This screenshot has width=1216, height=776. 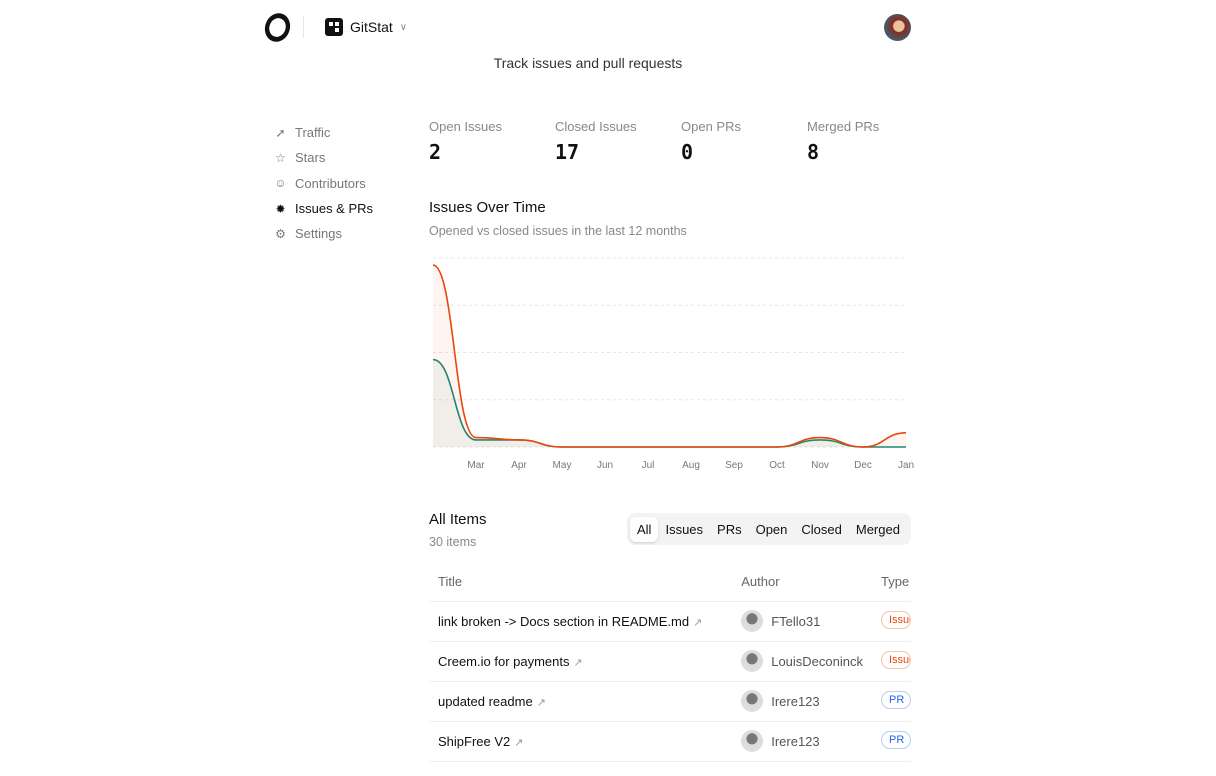 I want to click on item-title: updated readme ↗, so click(x=581, y=701).